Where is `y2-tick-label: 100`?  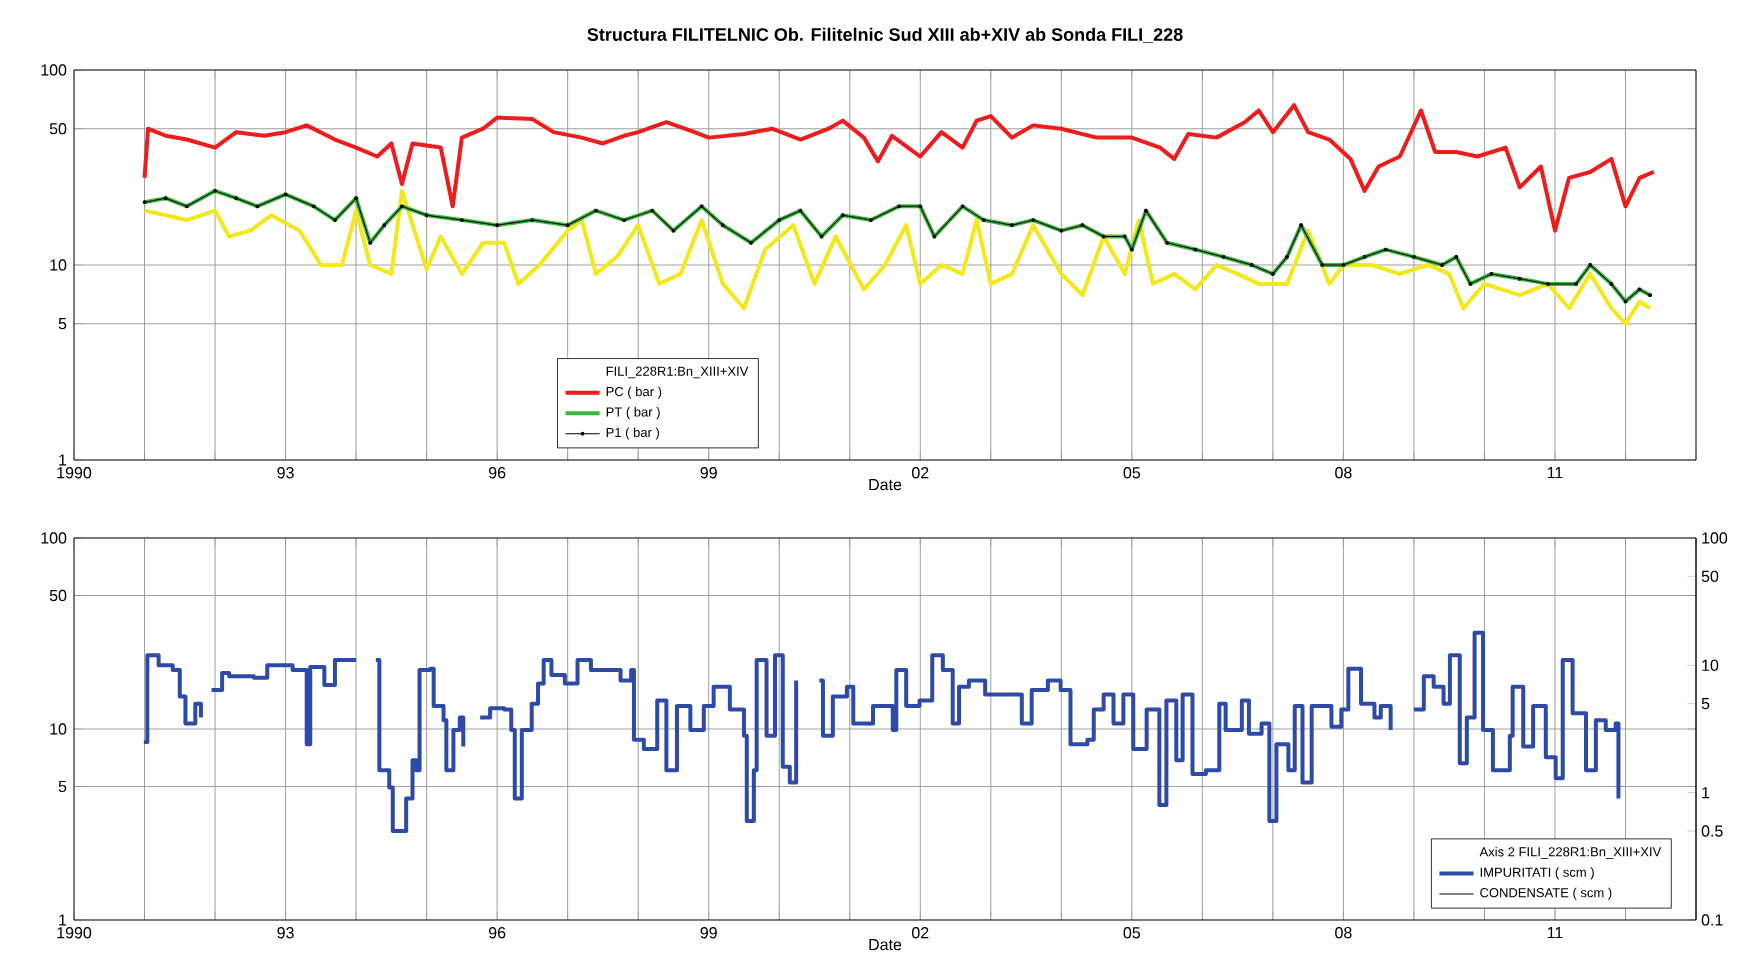
y2-tick-label: 100 is located at coordinates (1715, 538).